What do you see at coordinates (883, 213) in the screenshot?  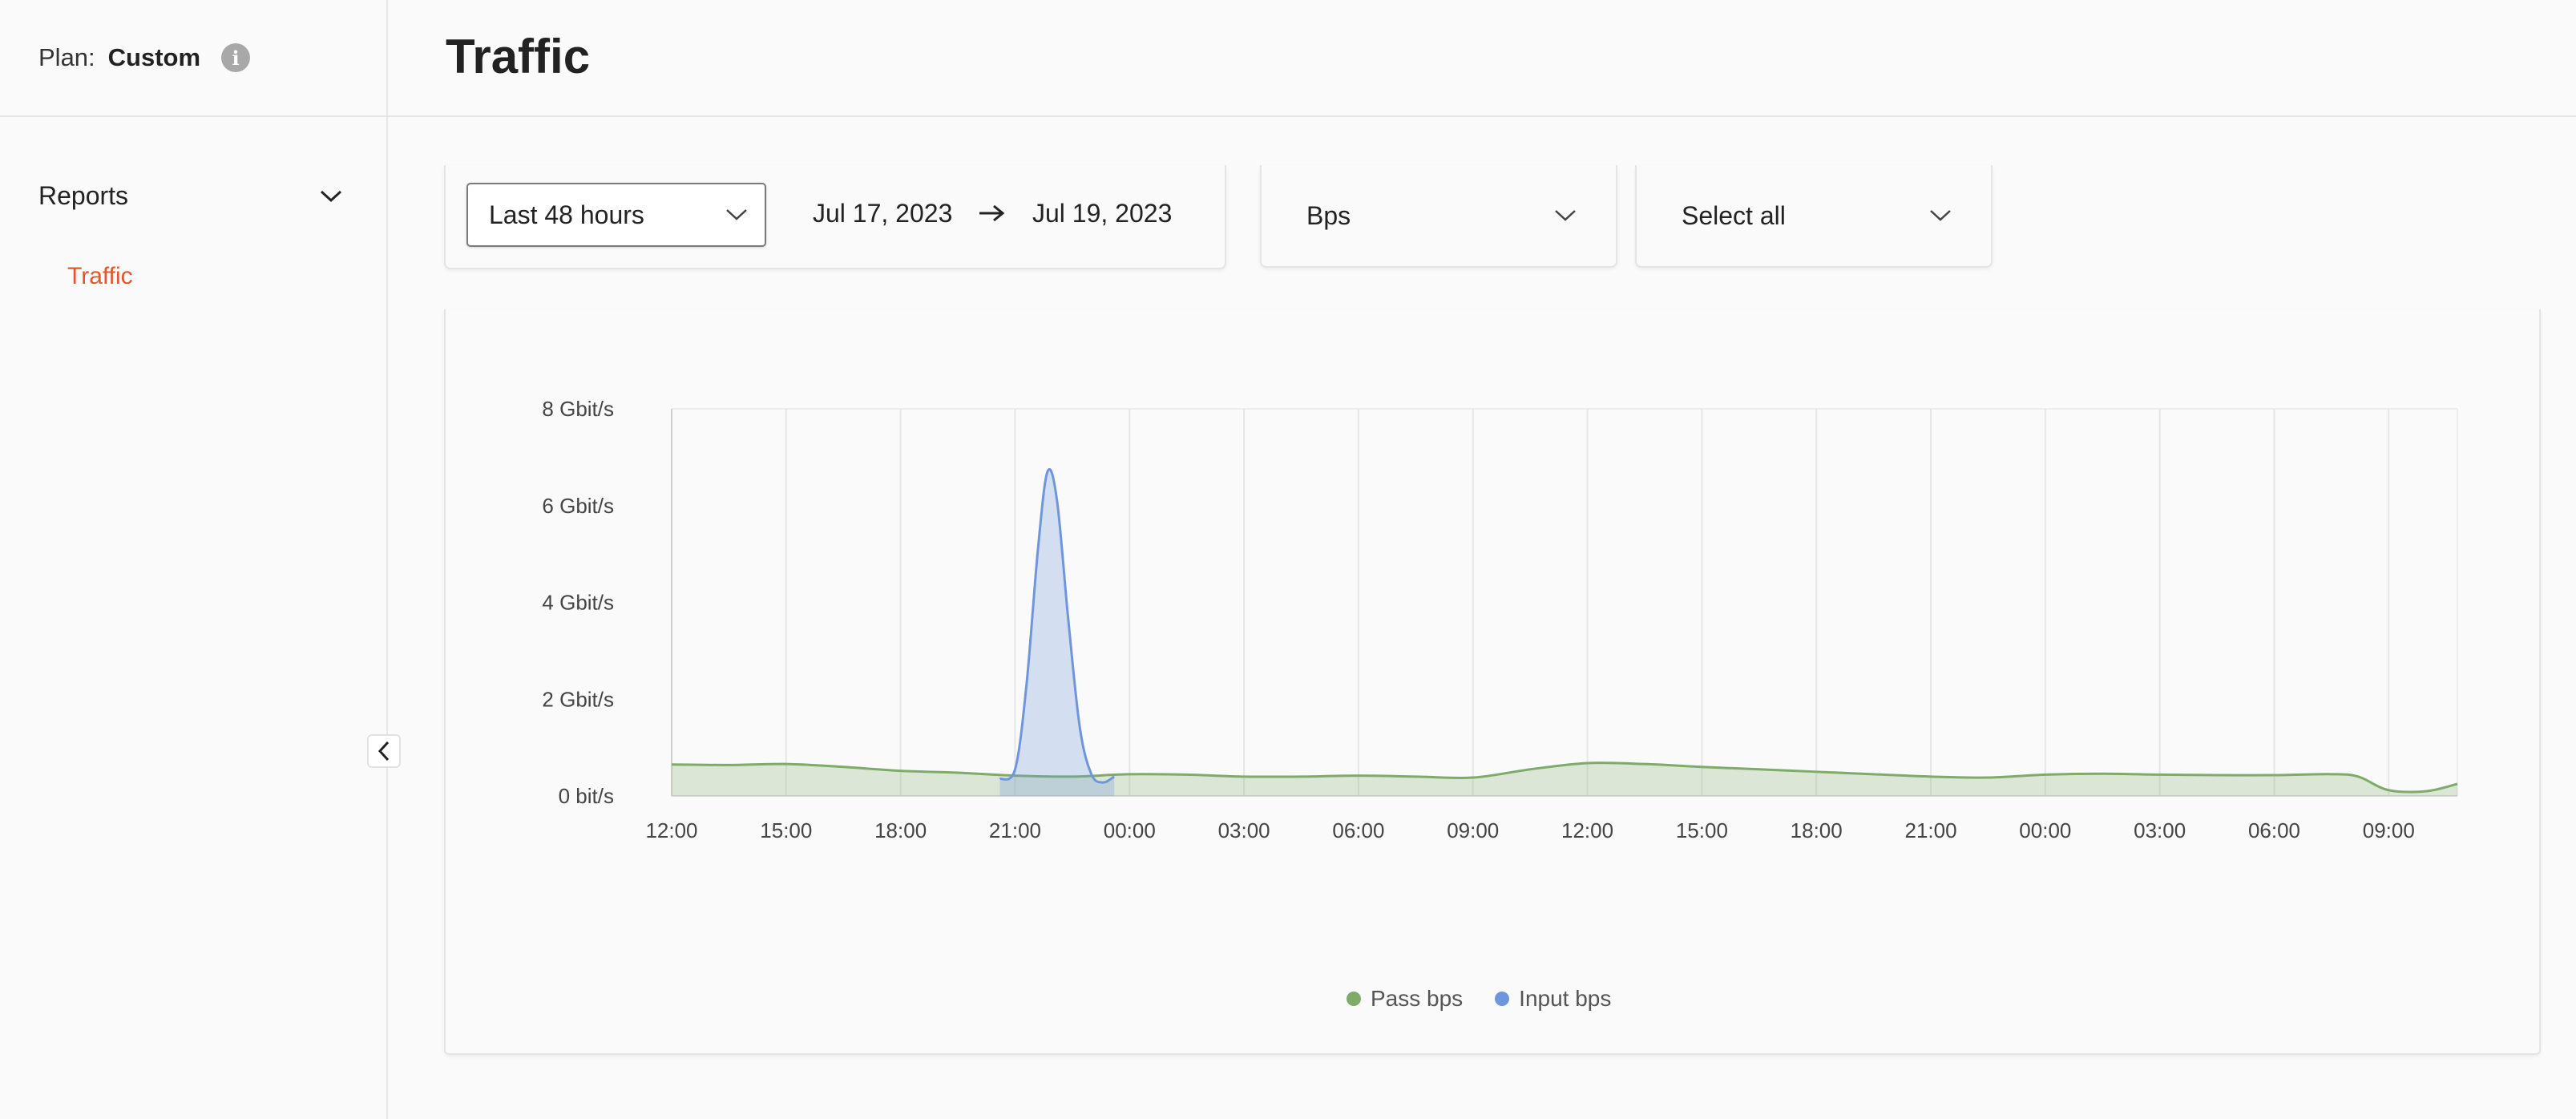 I see `date-from: Jul 17, 2023` at bounding box center [883, 213].